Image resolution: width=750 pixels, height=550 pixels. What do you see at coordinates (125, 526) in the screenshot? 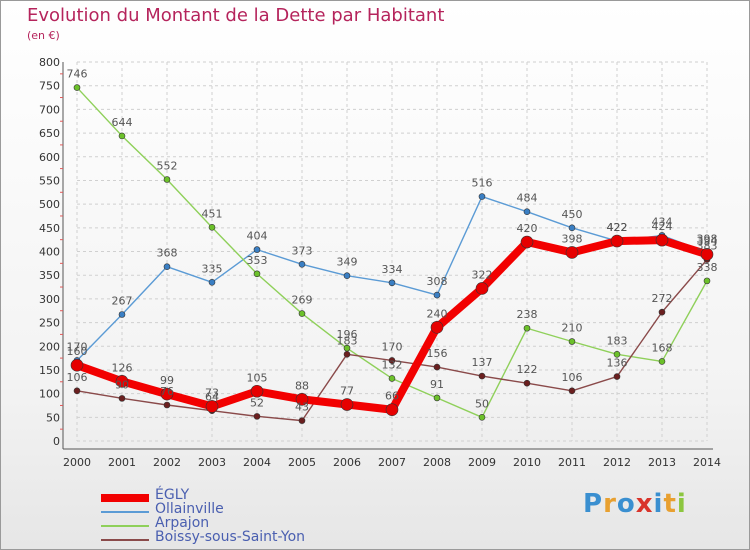
I see `legend-swatch-arpajon` at bounding box center [125, 526].